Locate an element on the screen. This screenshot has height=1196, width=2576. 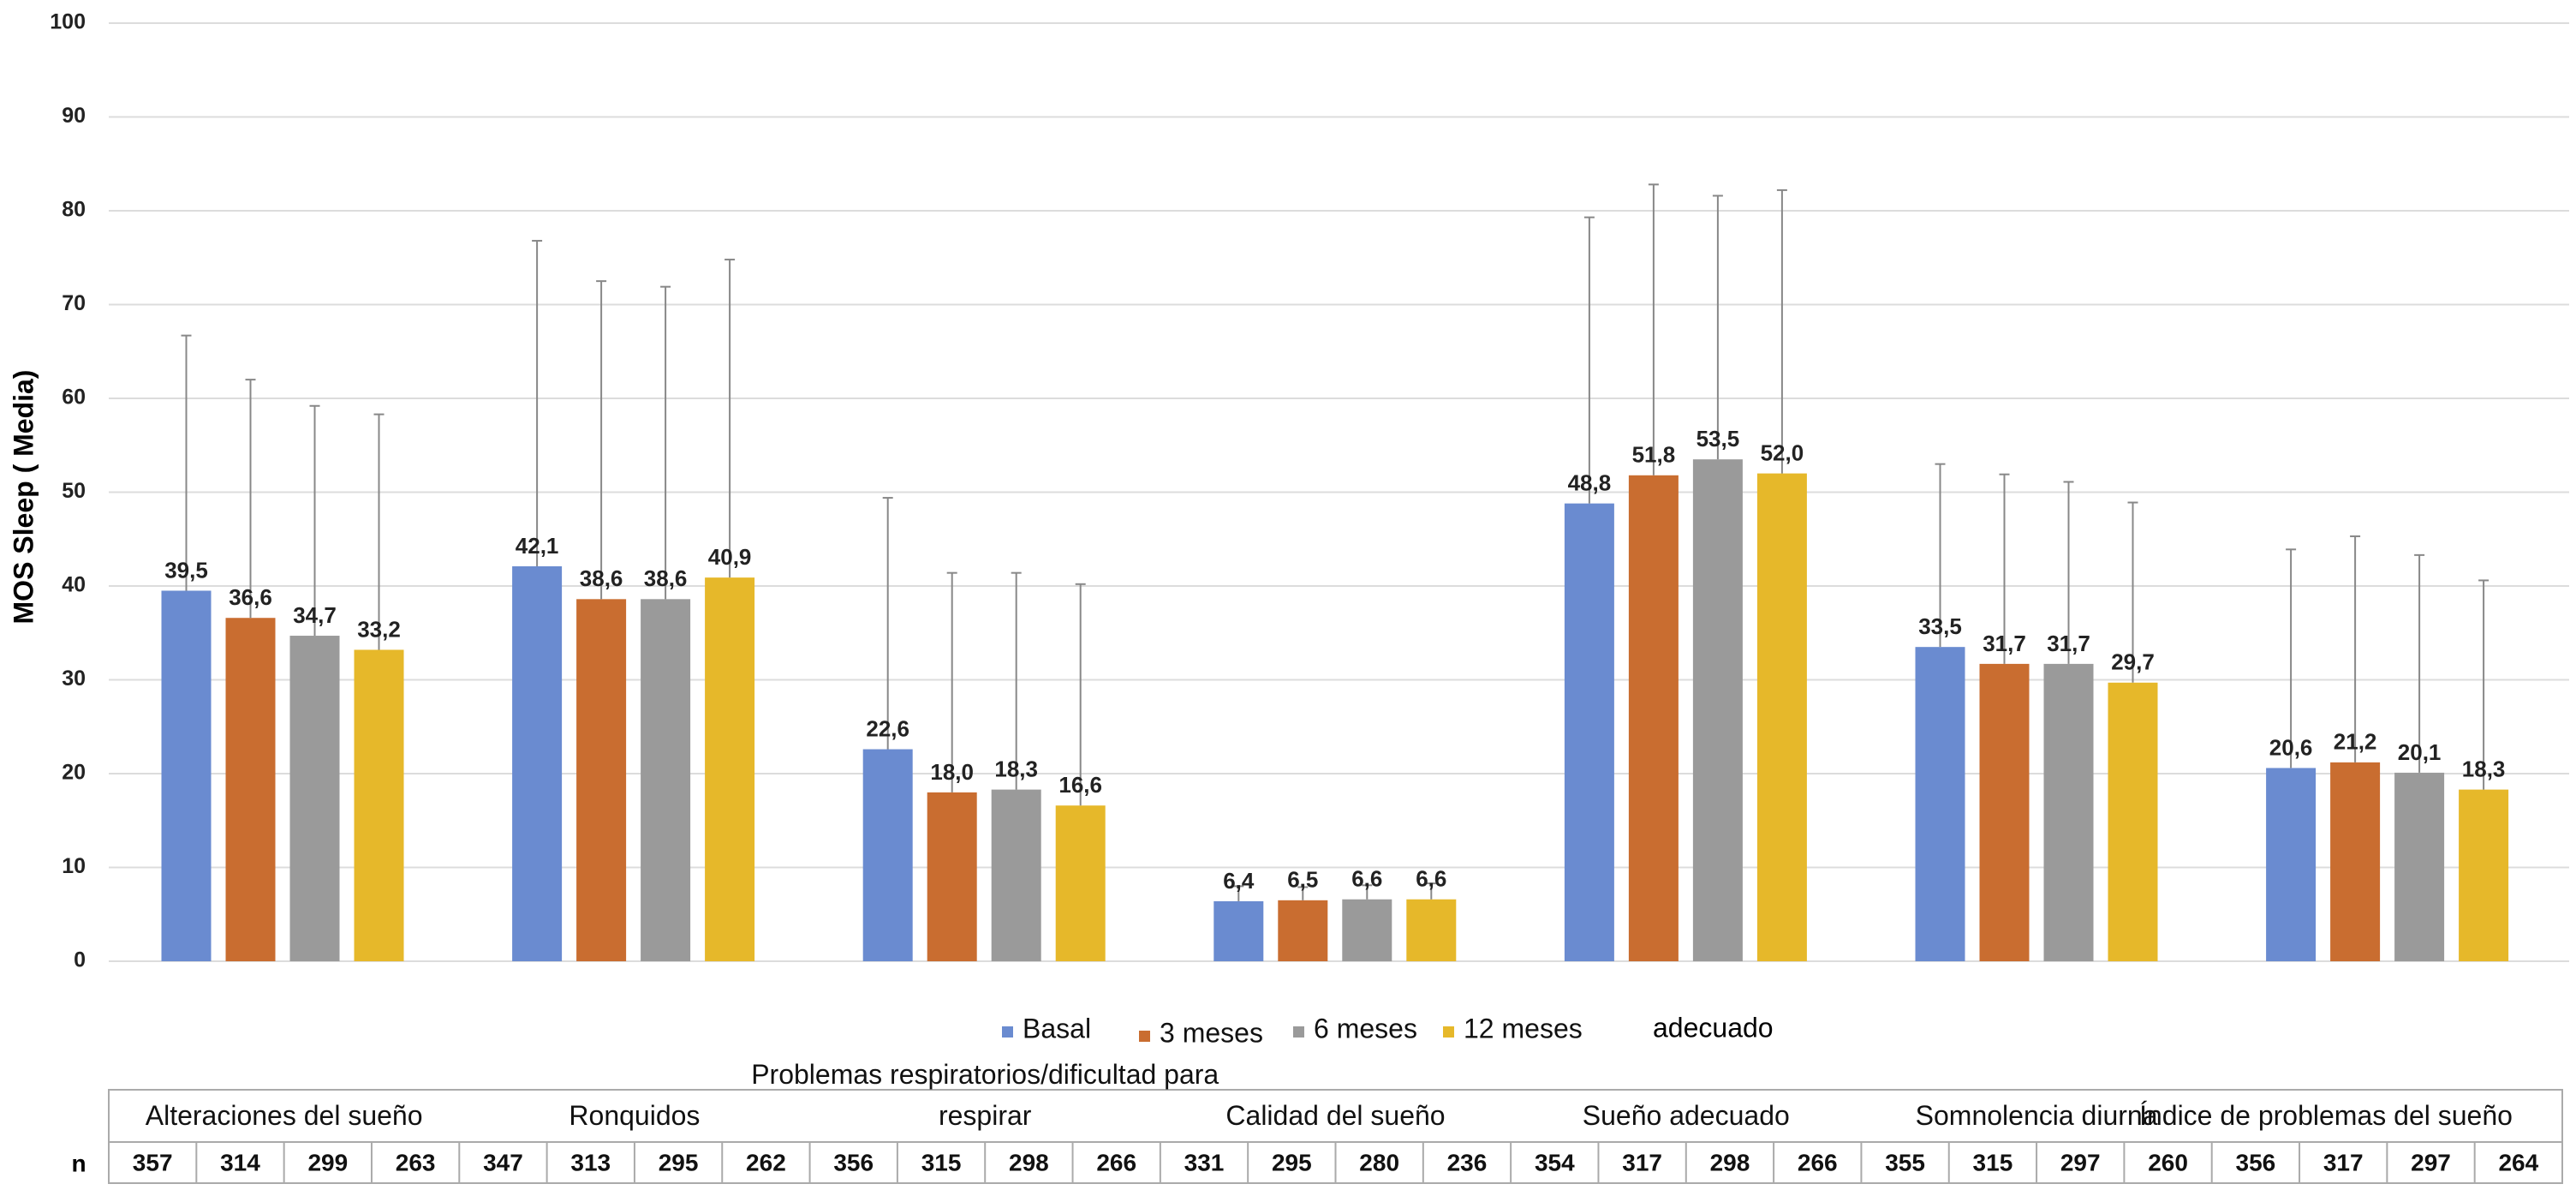
table-row-label: n is located at coordinates (78, 1163).